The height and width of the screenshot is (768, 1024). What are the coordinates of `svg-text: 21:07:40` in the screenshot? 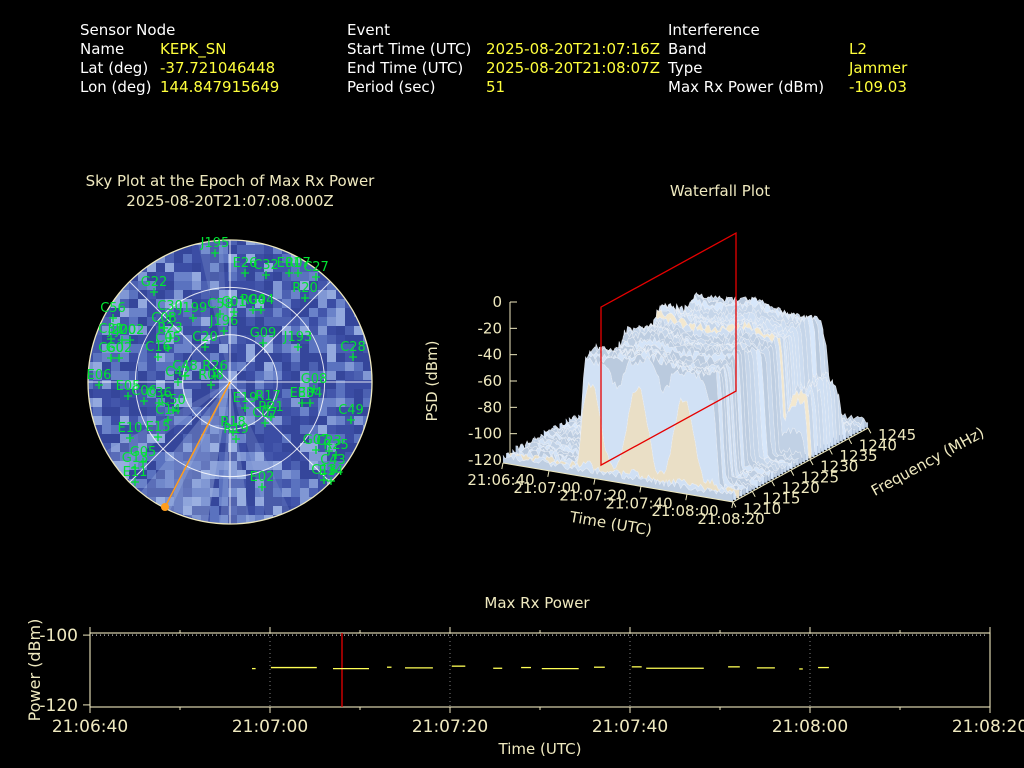 It's located at (638, 503).